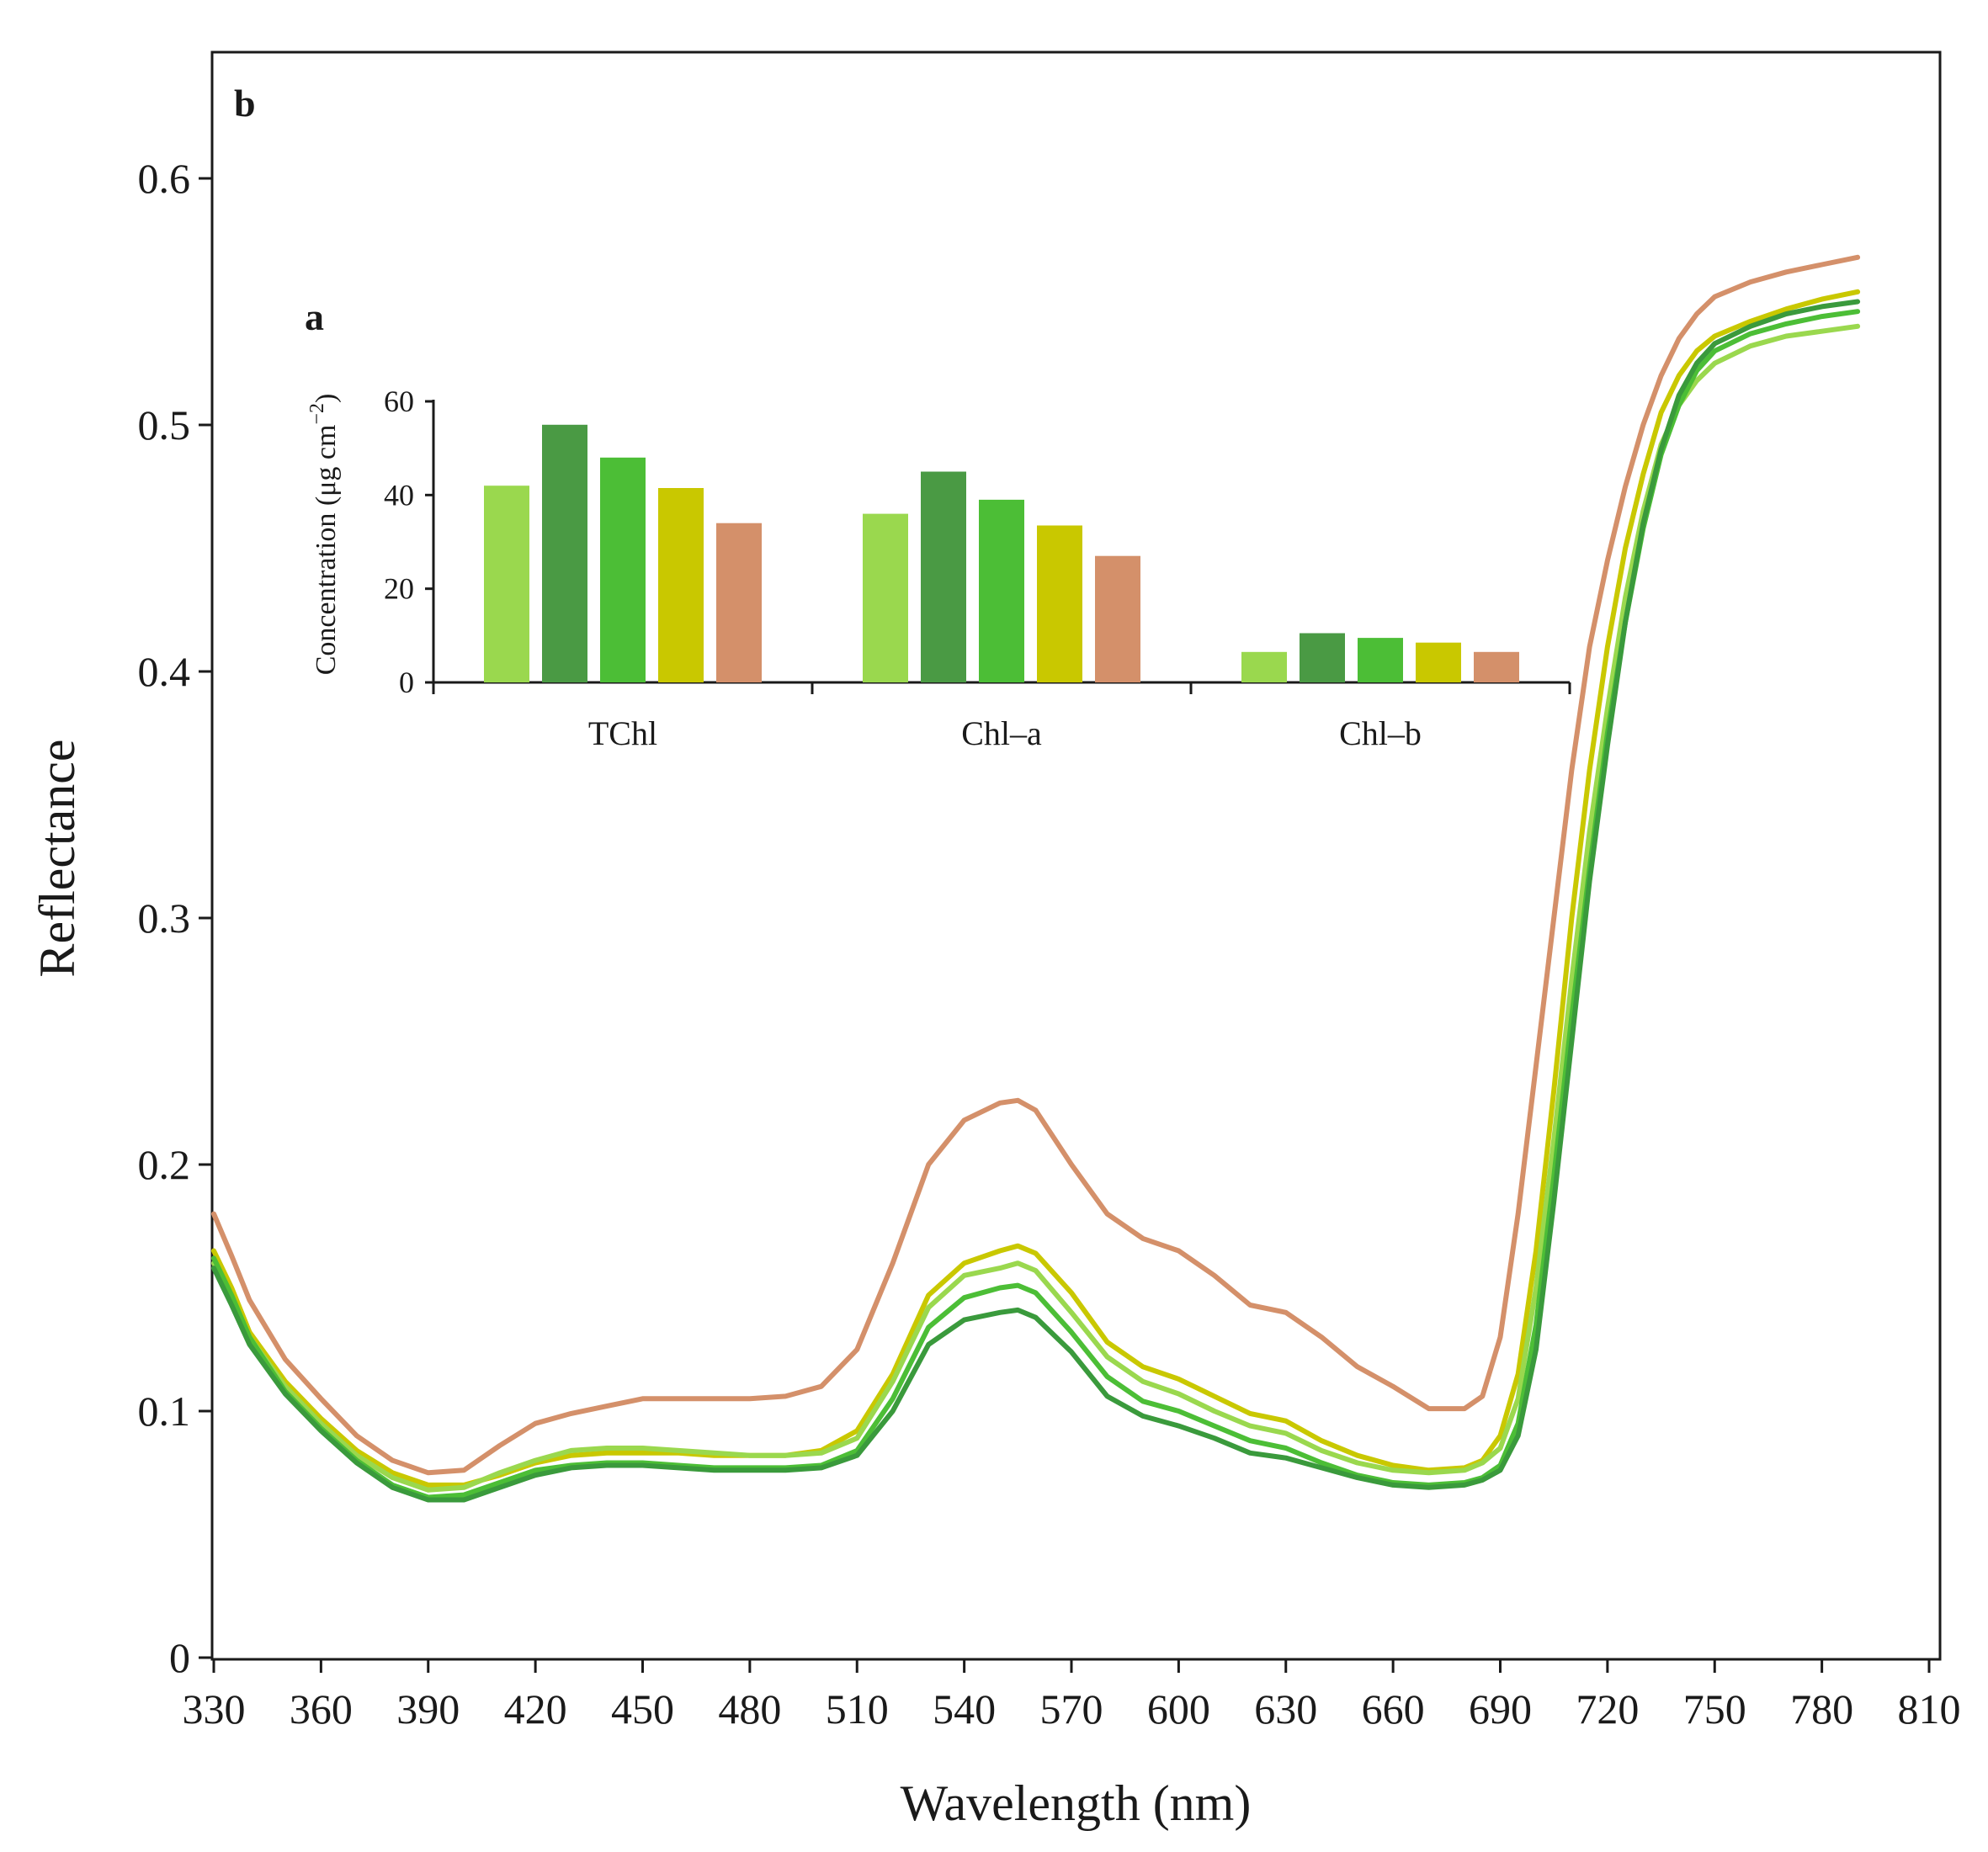  Describe the element at coordinates (164, 1164) in the screenshot. I see `main-y-tick-label: 0.2` at that location.